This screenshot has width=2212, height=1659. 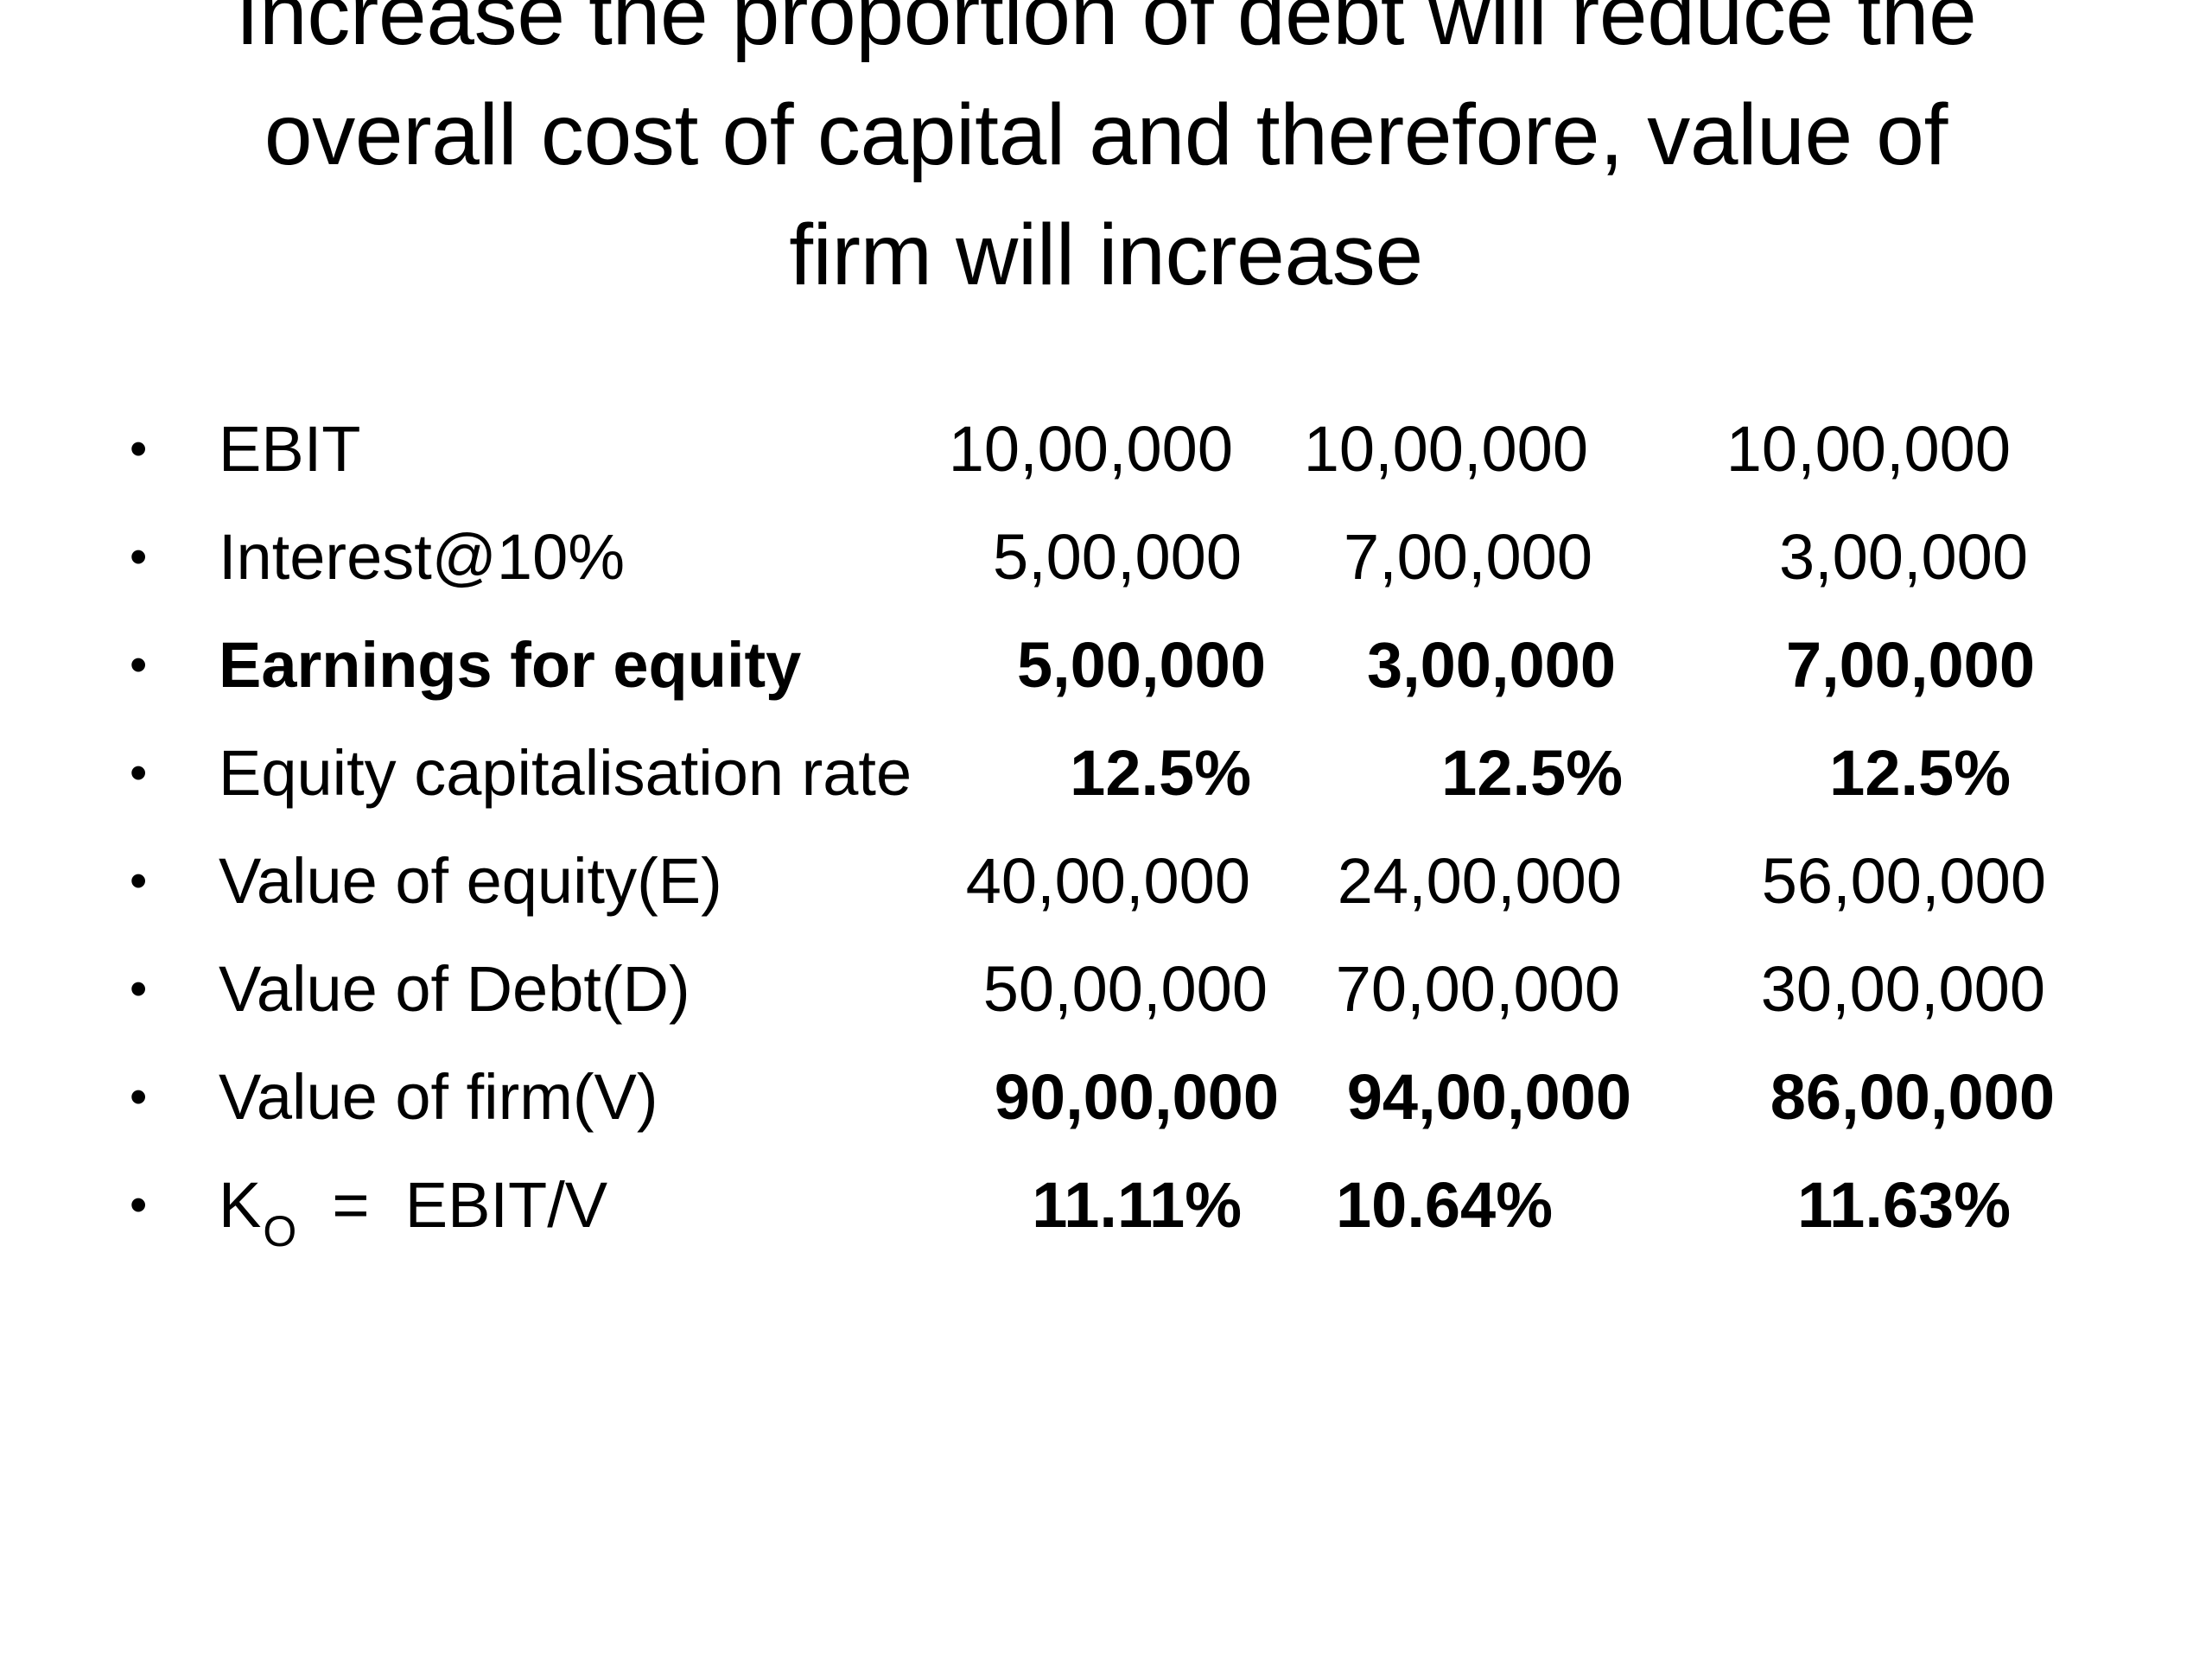 What do you see at coordinates (1904, 1205) in the screenshot?
I see `value-col-3: 11.63%` at bounding box center [1904, 1205].